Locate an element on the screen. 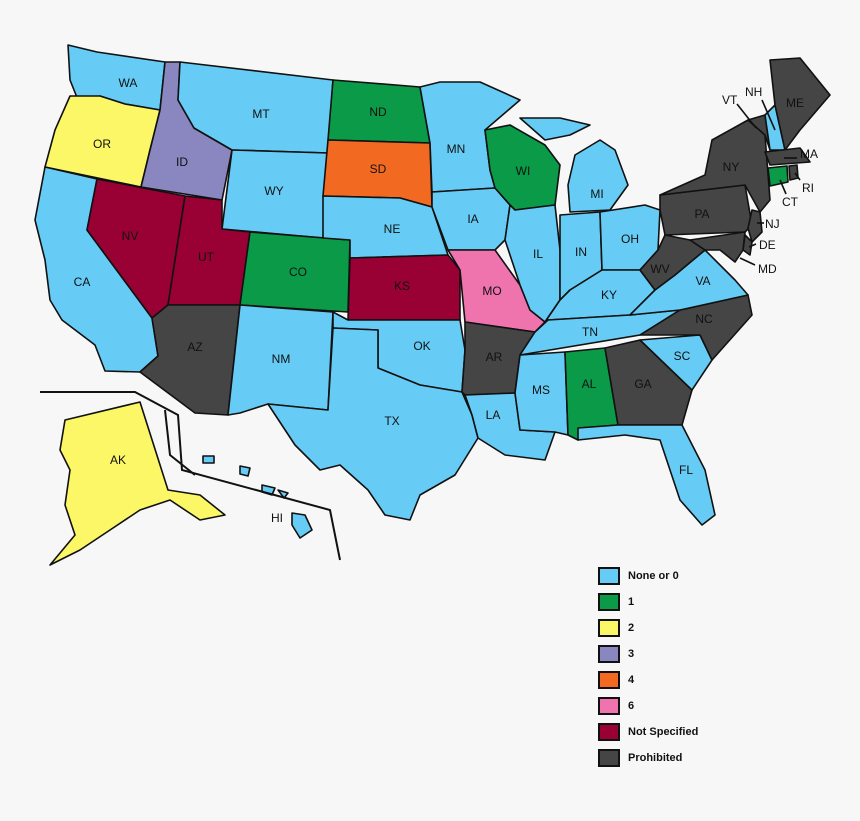 The image size is (860, 821). label-ca: CA is located at coordinates (82, 282).